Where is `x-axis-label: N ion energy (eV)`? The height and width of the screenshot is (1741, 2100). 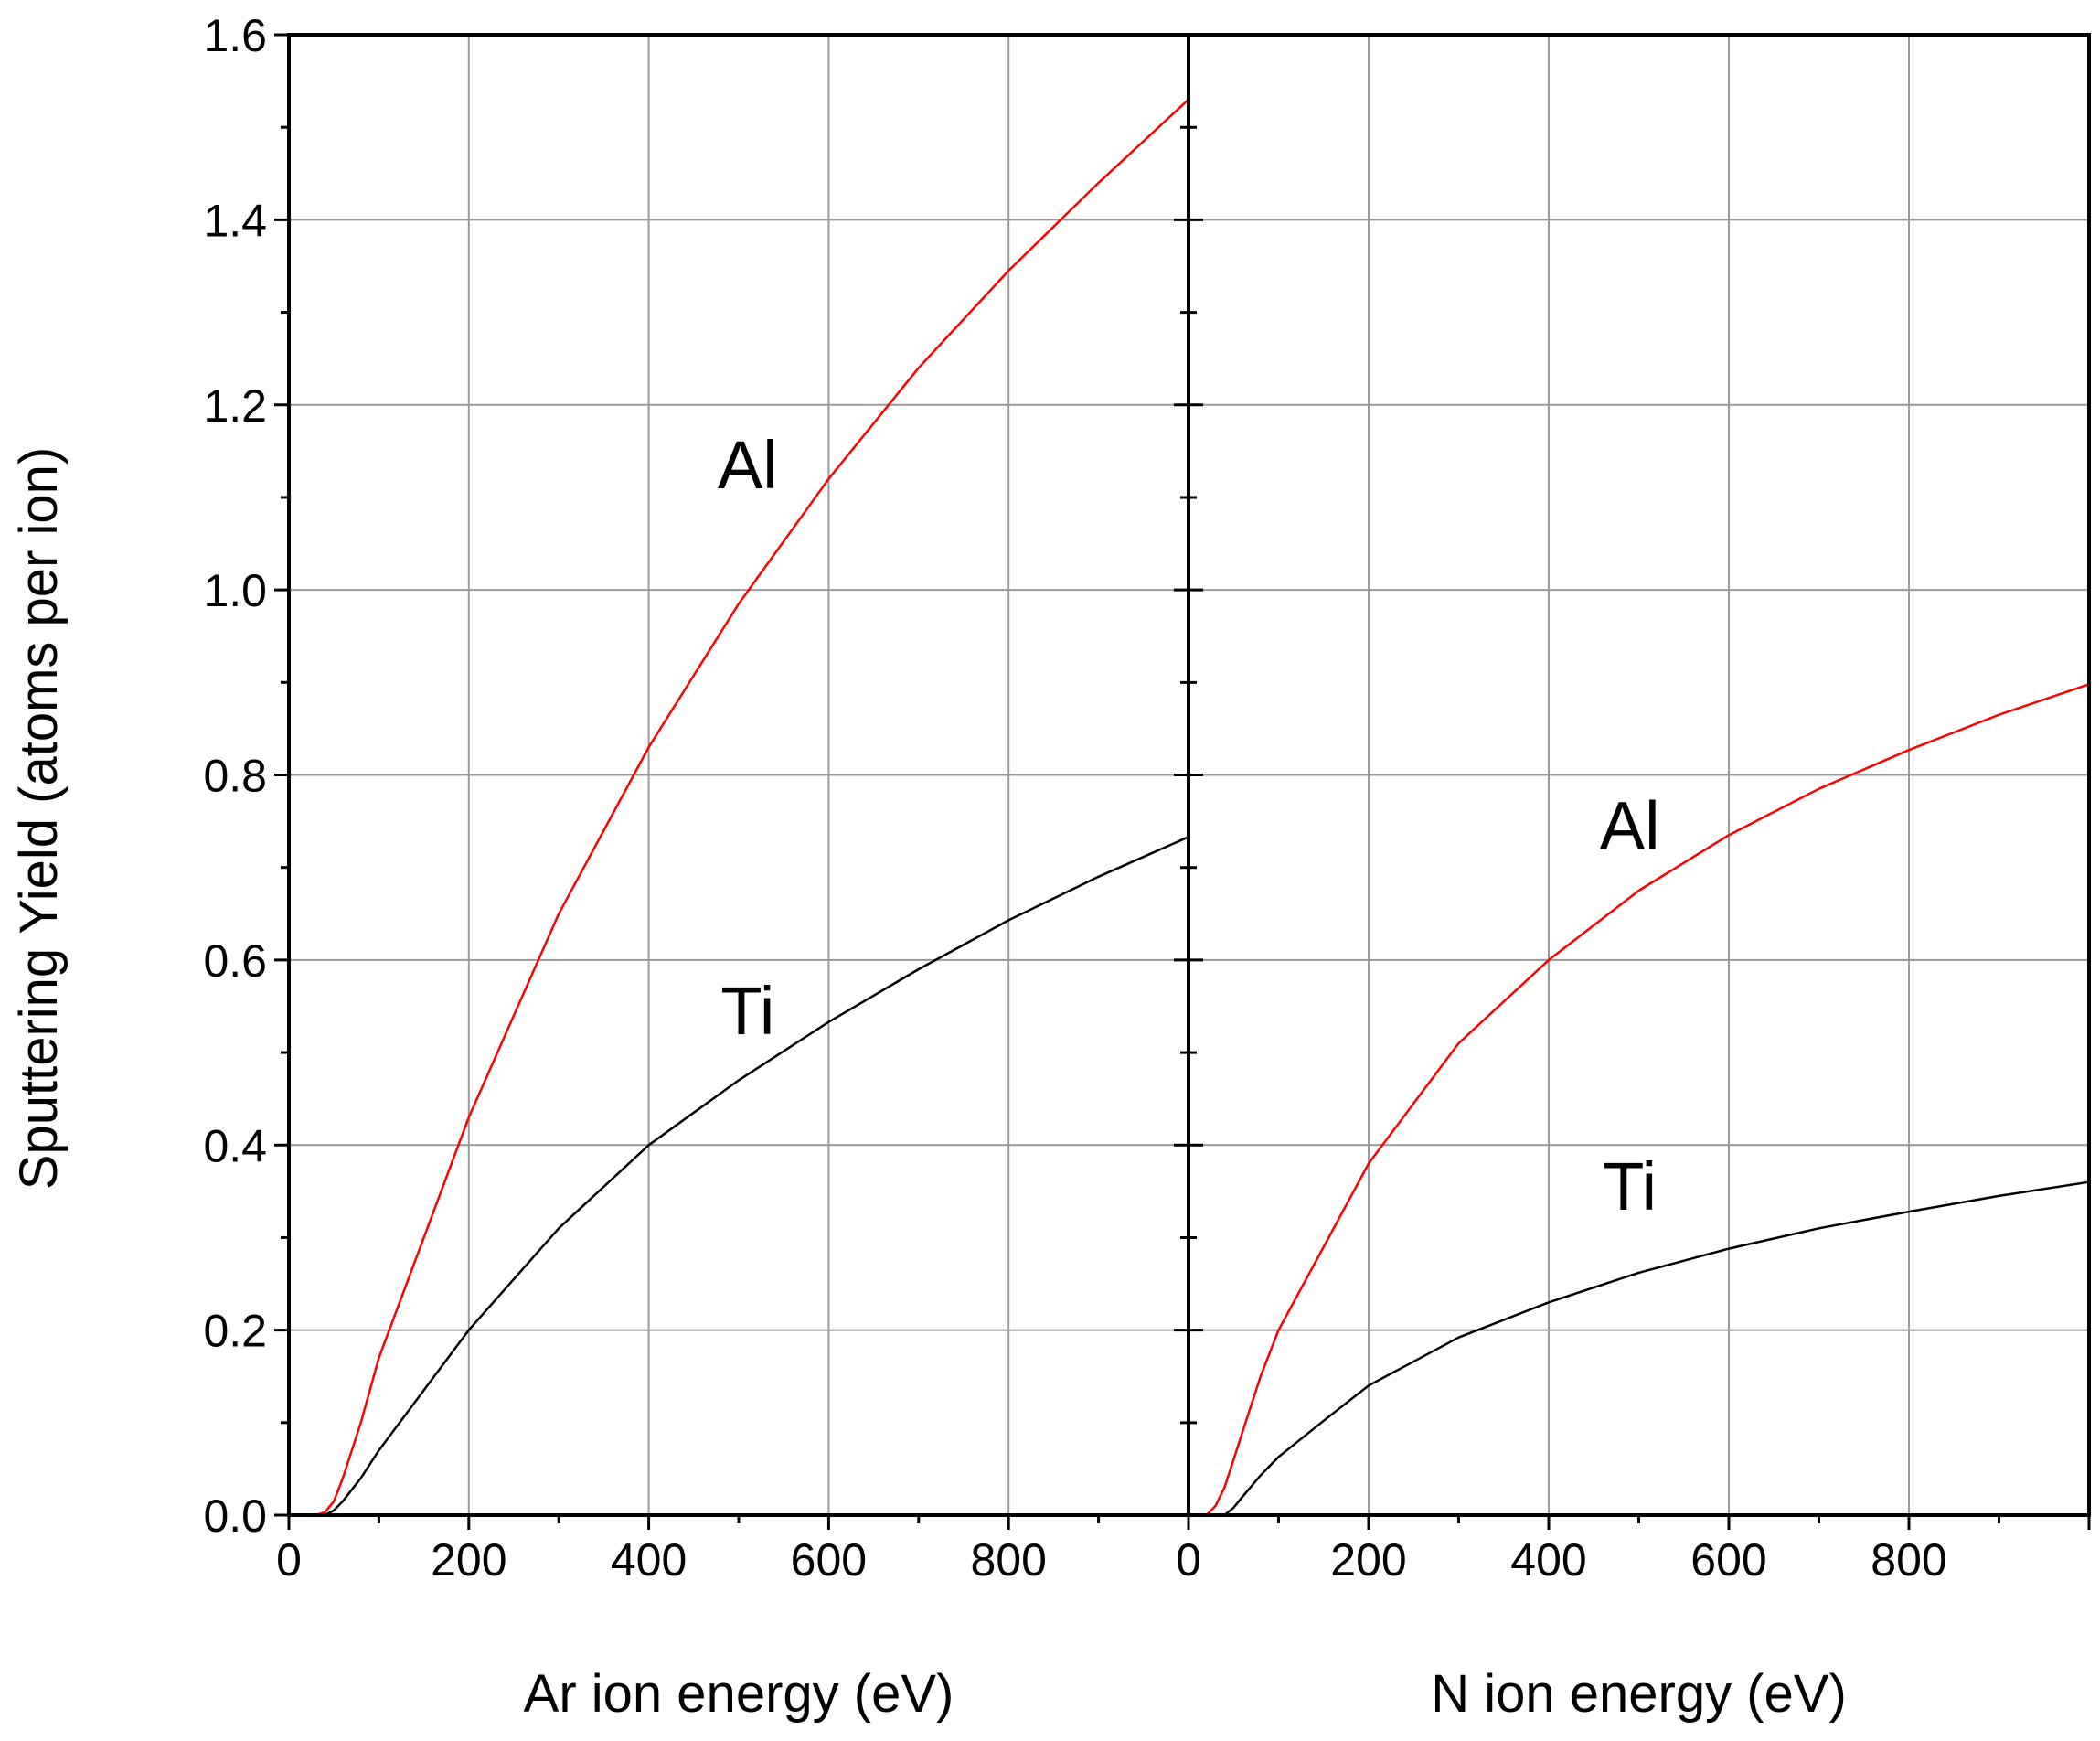 x-axis-label: N ion energy (eV) is located at coordinates (1639, 1694).